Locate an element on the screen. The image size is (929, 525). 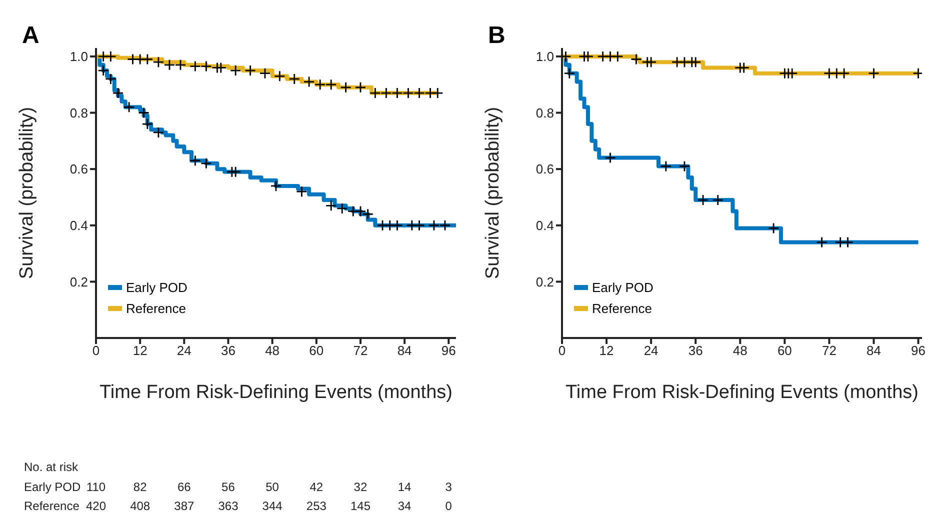
text: 0 is located at coordinates (448, 506).